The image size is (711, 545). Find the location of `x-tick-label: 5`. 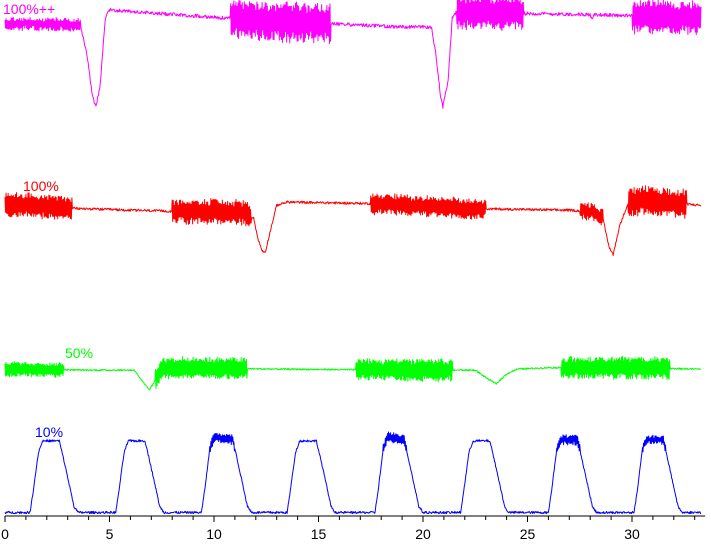

x-tick-label: 5 is located at coordinates (110, 534).